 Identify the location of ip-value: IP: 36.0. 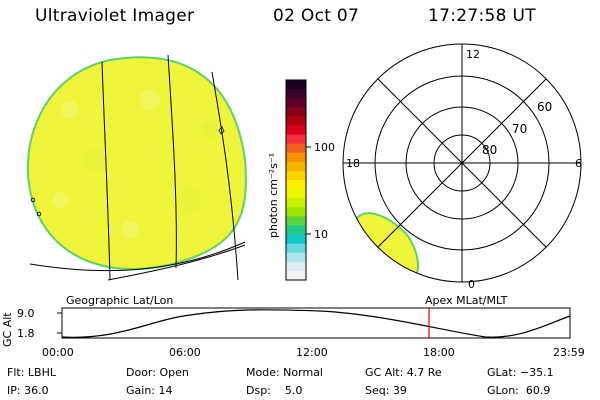
(28, 390).